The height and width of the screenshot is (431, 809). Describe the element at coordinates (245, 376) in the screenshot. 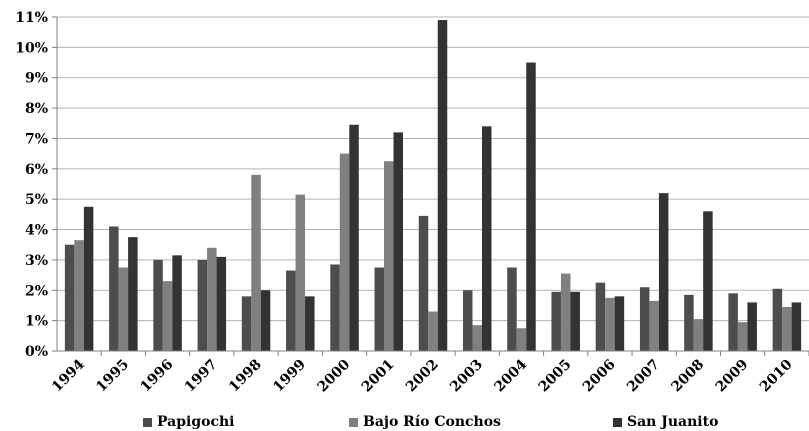

I see `x-tick-label: 1998` at that location.